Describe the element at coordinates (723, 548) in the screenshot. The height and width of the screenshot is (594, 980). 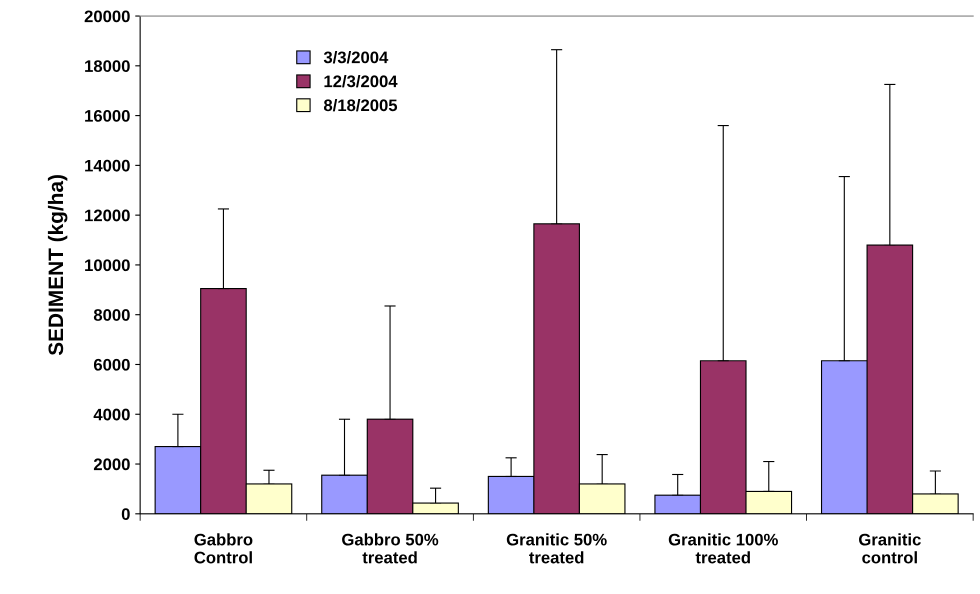
I see `x-tick-label: Granitic 100% treated` at that location.